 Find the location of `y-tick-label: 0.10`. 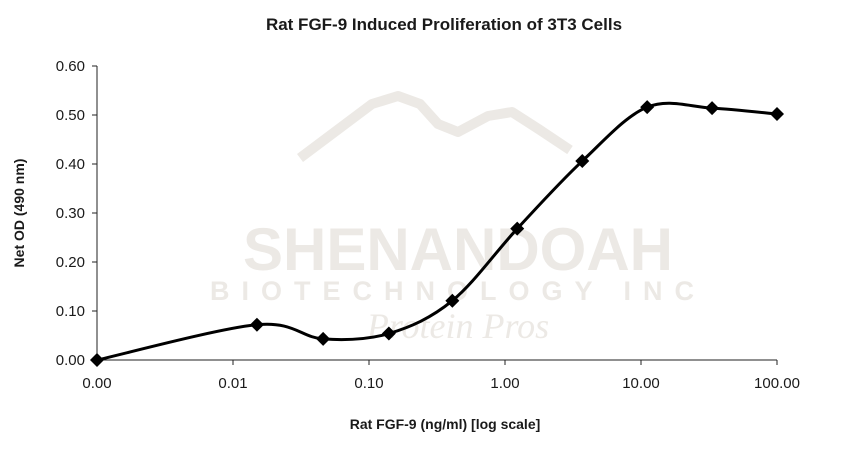

y-tick-label: 0.10 is located at coordinates (70, 311).